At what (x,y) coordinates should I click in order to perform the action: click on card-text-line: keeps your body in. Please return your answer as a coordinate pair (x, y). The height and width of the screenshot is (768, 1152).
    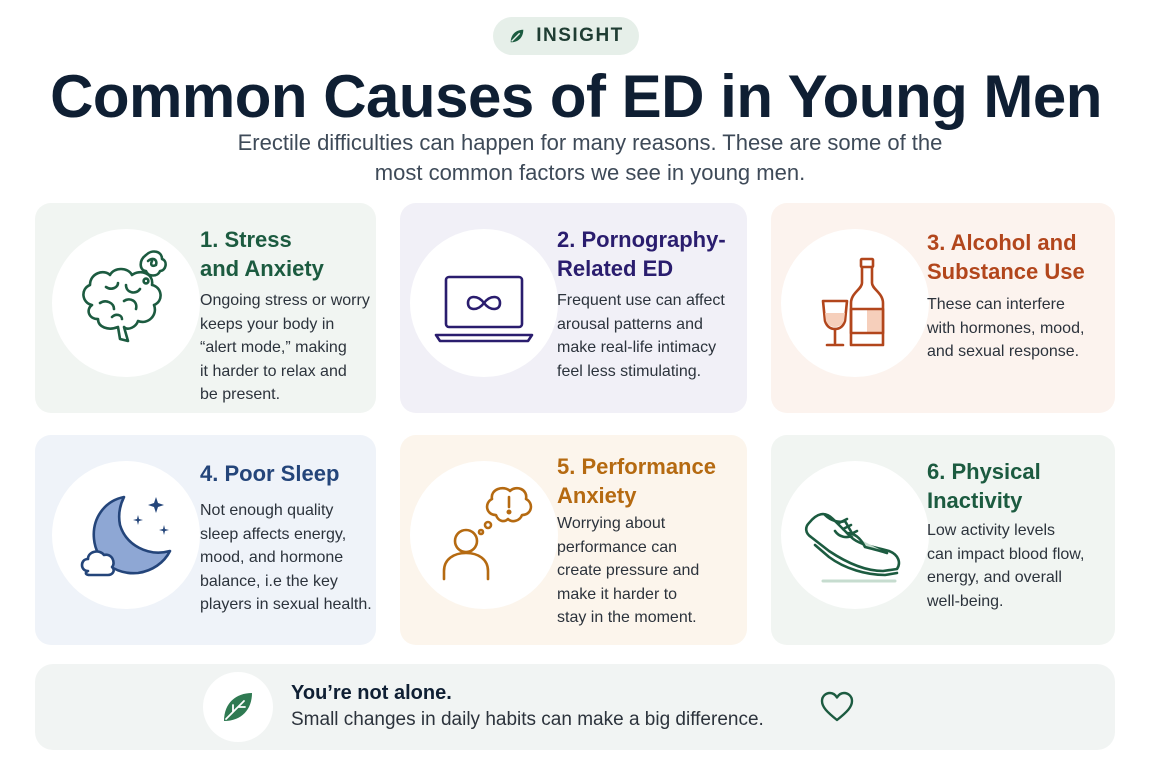
    Looking at the image, I should click on (267, 324).